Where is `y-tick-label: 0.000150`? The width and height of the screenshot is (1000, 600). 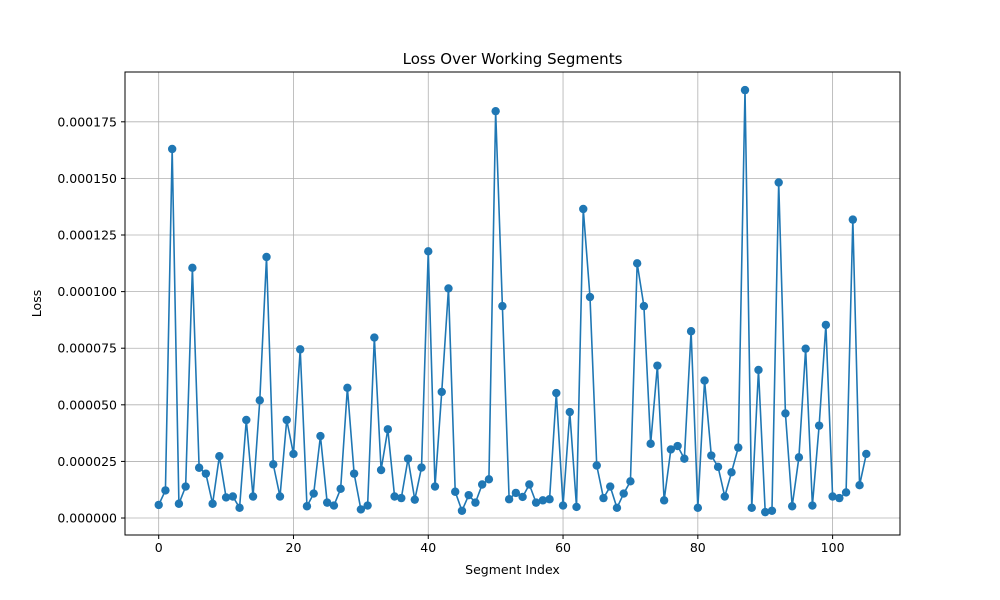
y-tick-label: 0.000150 is located at coordinates (87, 178).